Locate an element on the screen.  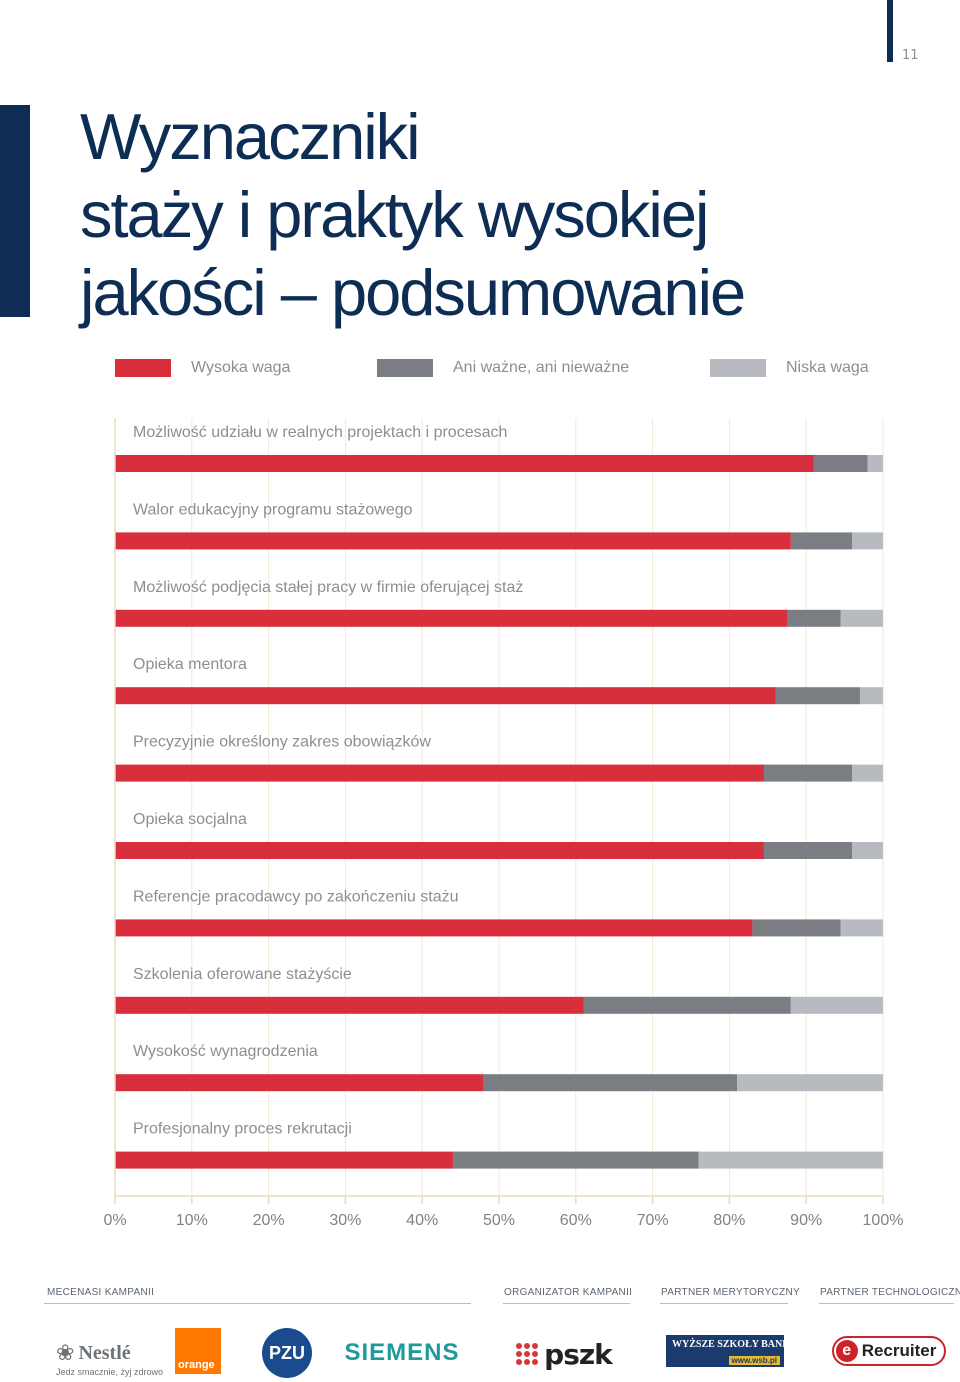
erecruiter-logo: e Recruiter is located at coordinates (889, 1351).